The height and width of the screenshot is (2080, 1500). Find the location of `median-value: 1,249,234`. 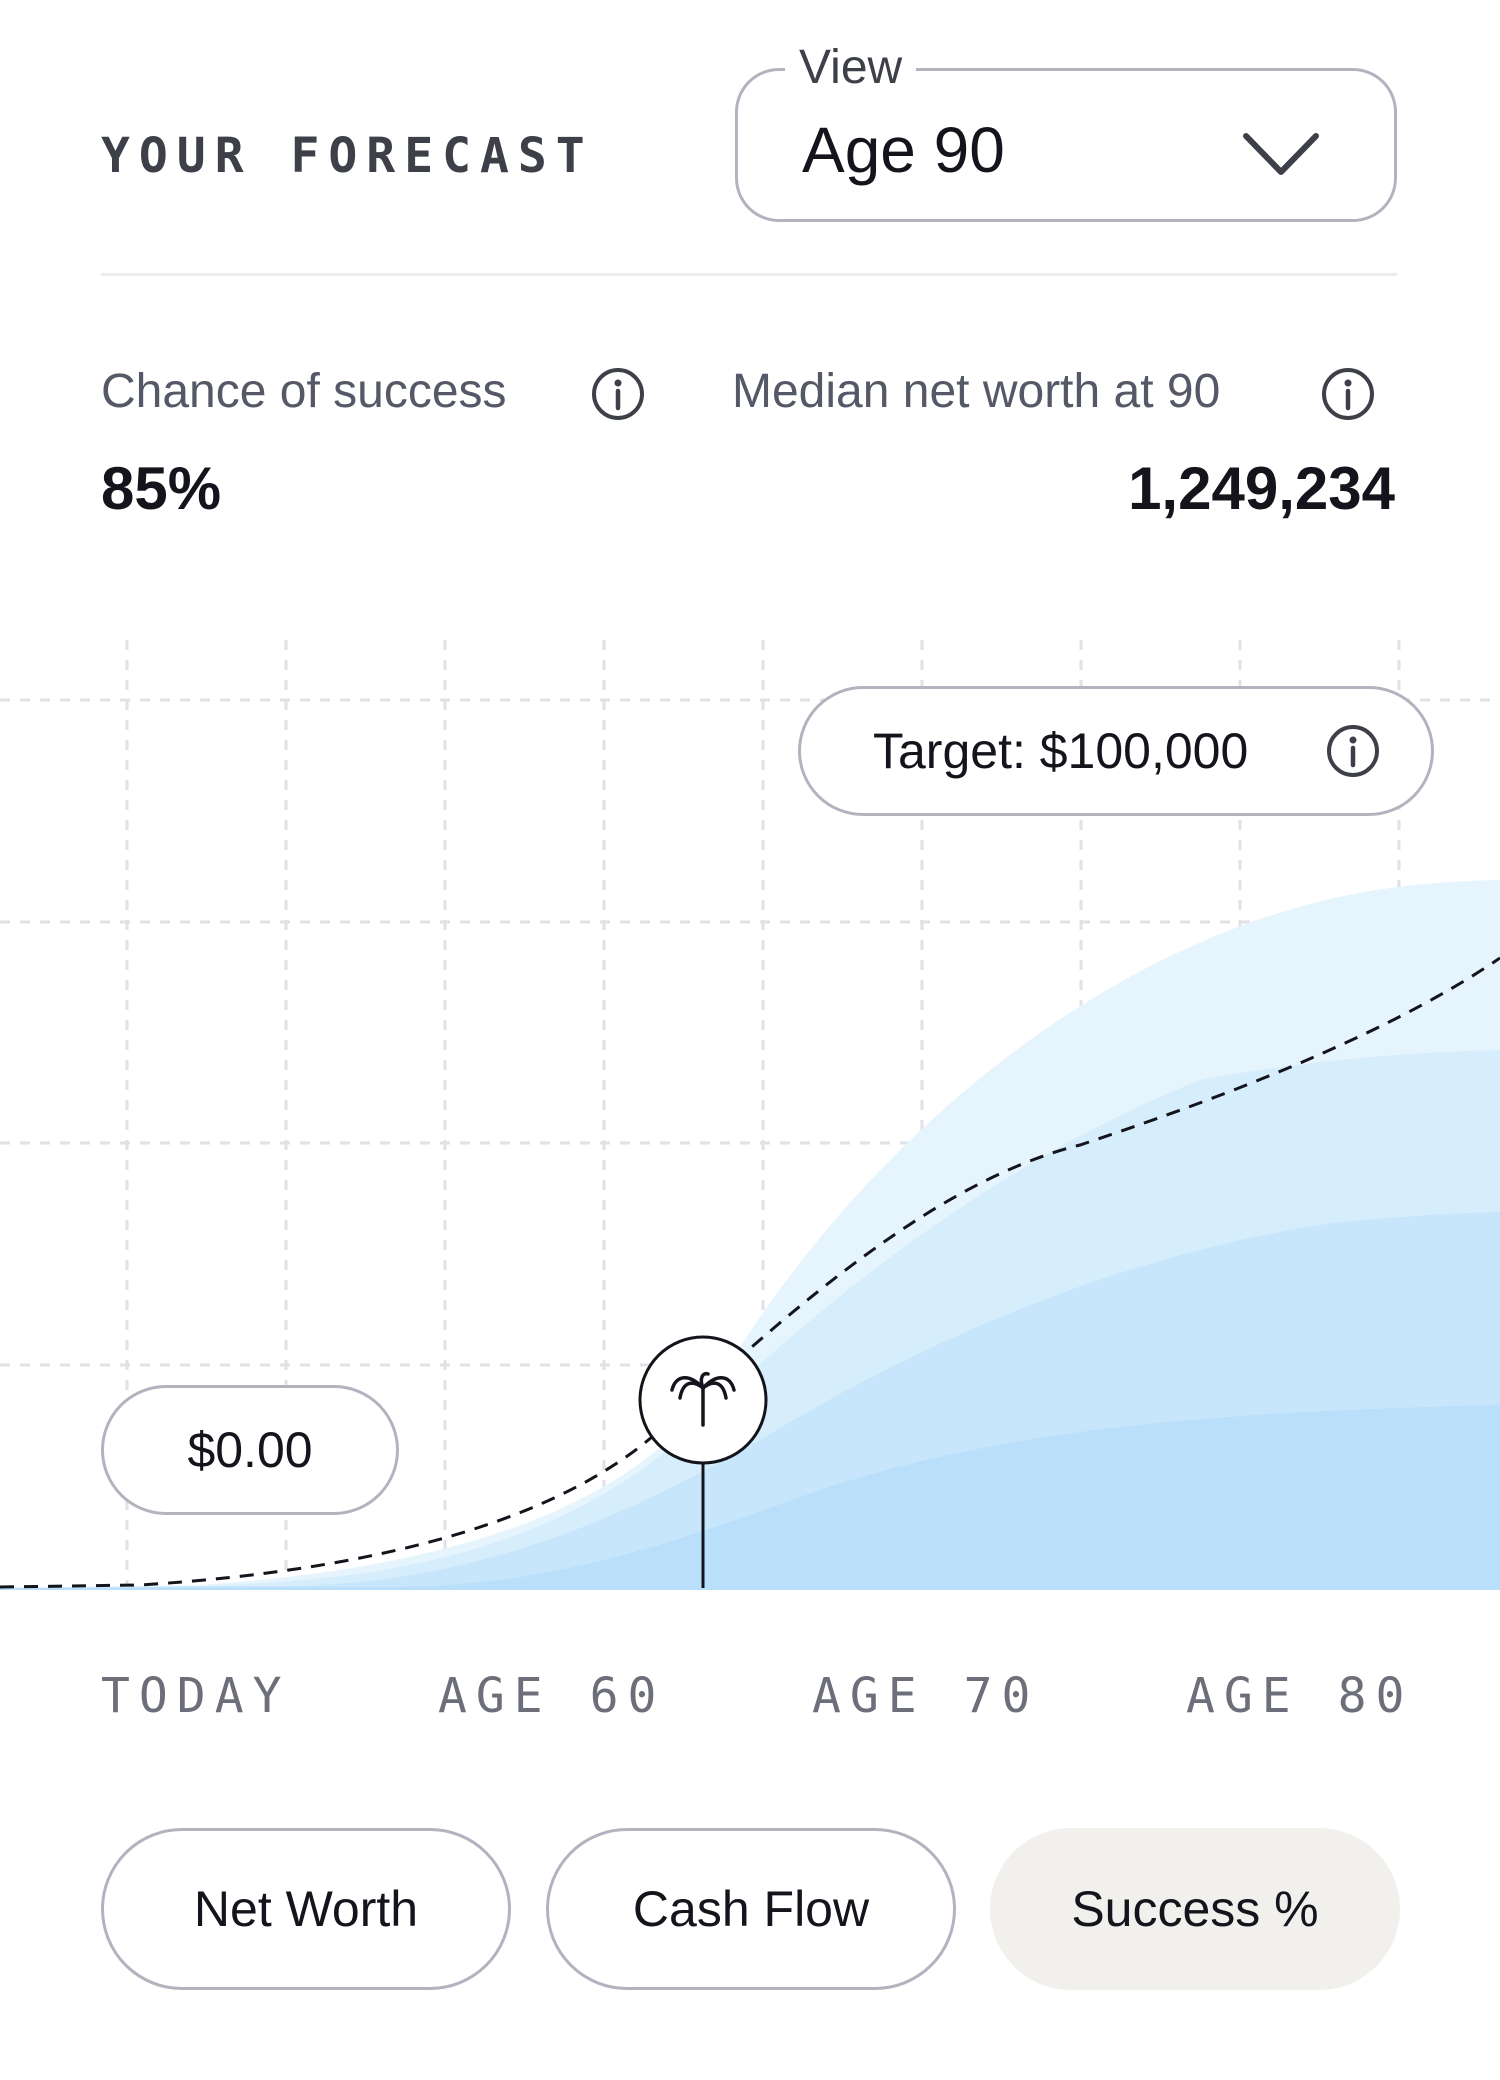

median-value: 1,249,234 is located at coordinates (1261, 488).